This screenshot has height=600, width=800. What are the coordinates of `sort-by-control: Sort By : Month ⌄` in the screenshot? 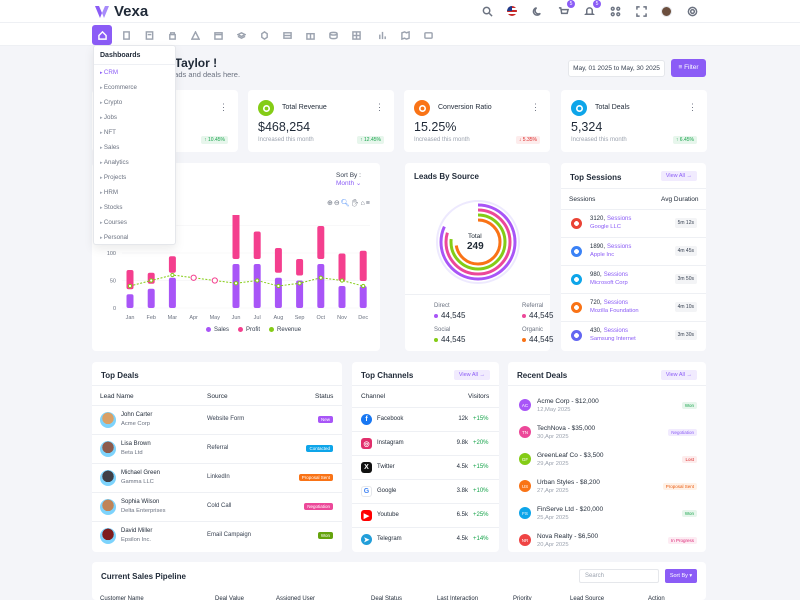 It's located at (358, 179).